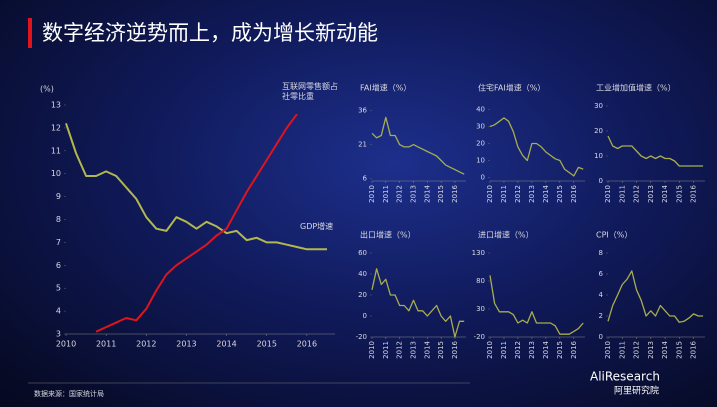  What do you see at coordinates (56, 105) in the screenshot?
I see `y-tick-label: 13` at bounding box center [56, 105].